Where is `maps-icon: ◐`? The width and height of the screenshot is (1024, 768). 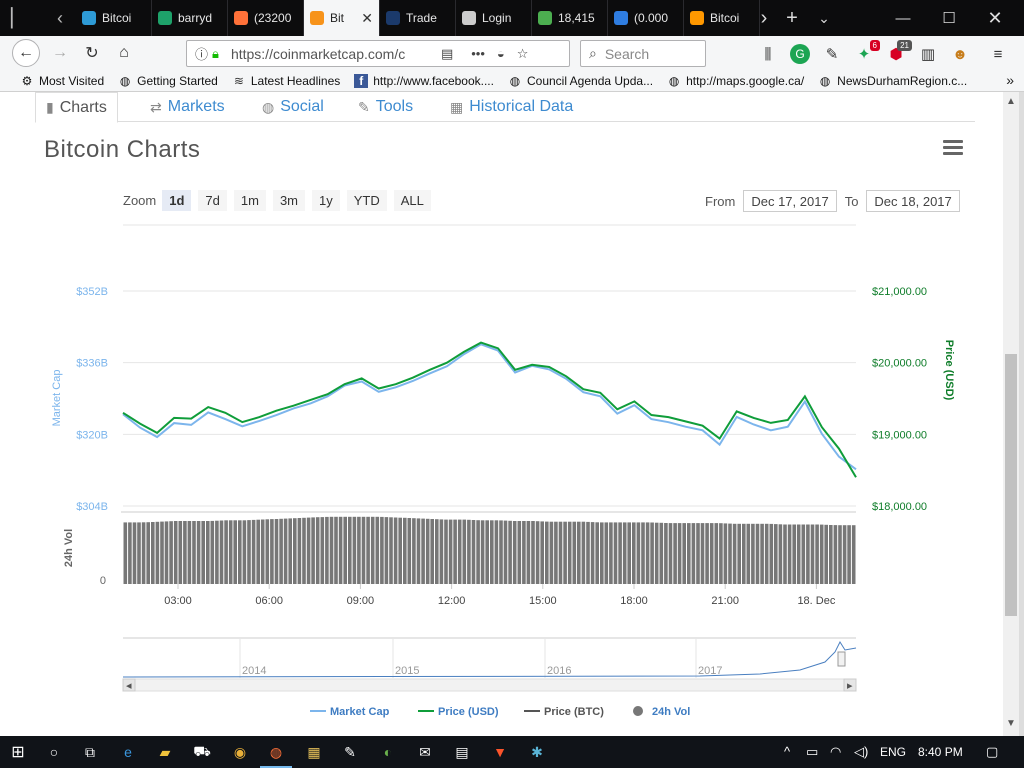 maps-icon: ◐ is located at coordinates (388, 752).